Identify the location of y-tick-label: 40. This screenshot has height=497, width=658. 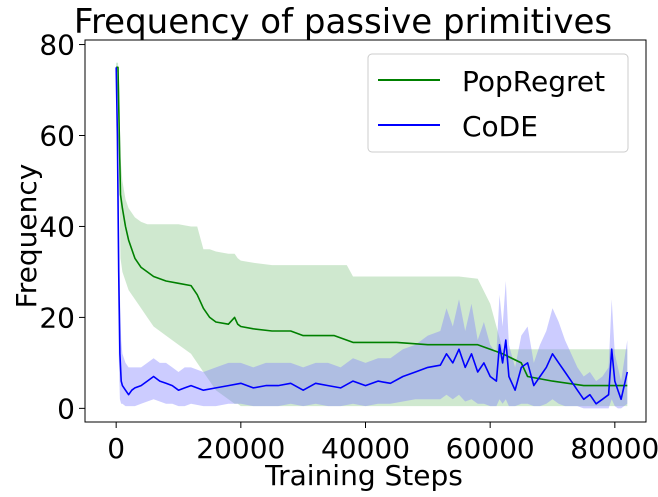
(57, 226).